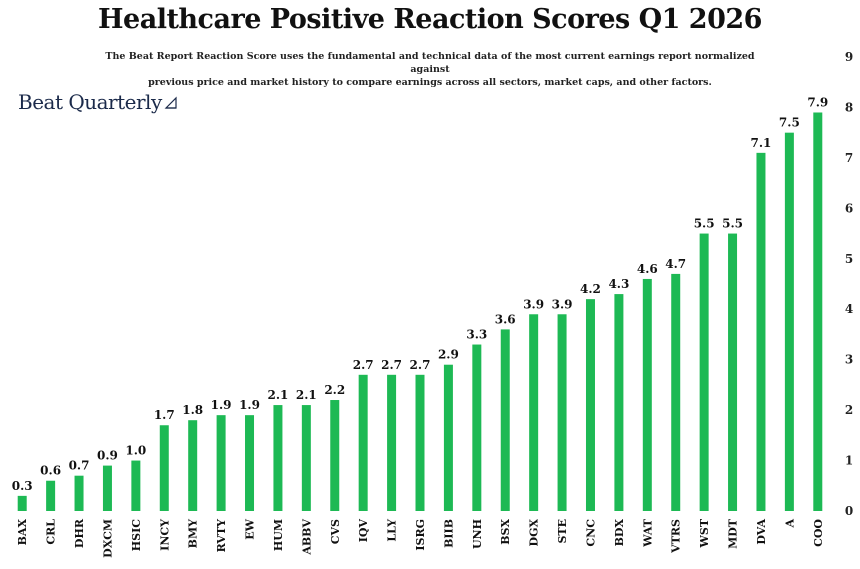 The image size is (860, 569). I want to click on x-tick-label: BSX, so click(505, 532).